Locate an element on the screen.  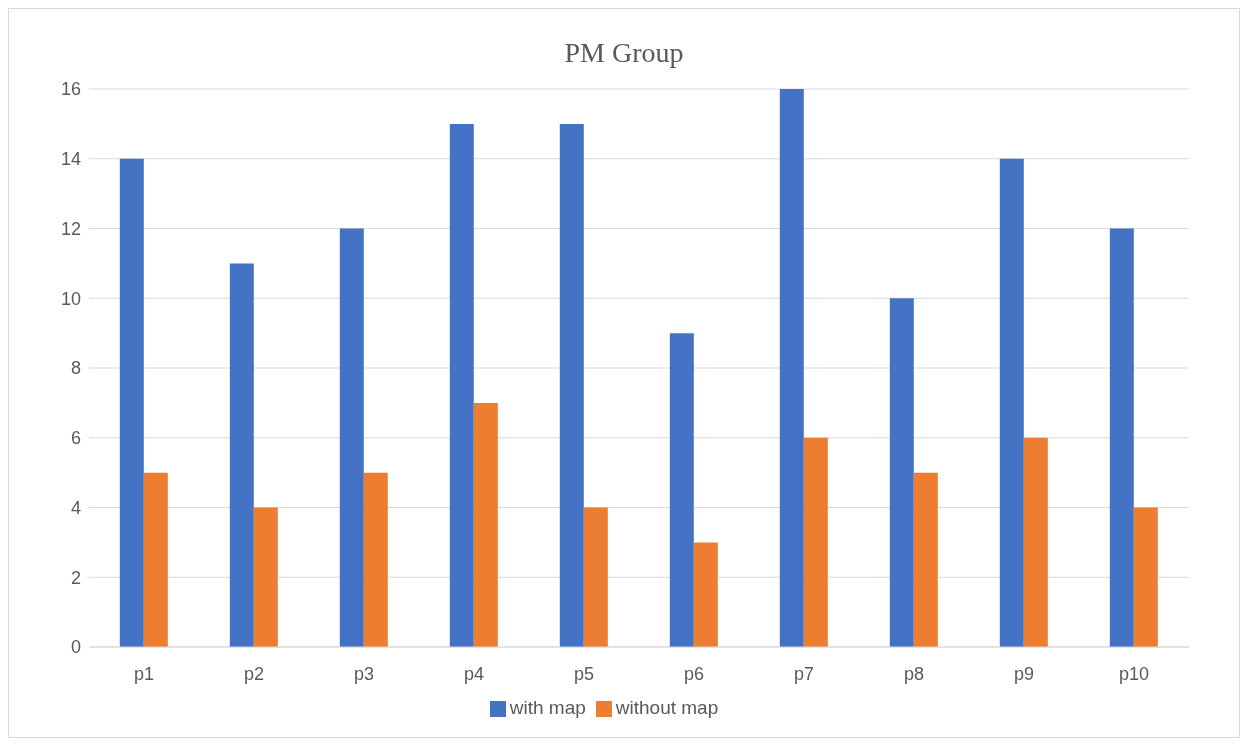
x-tick-label: p9 is located at coordinates (1024, 673).